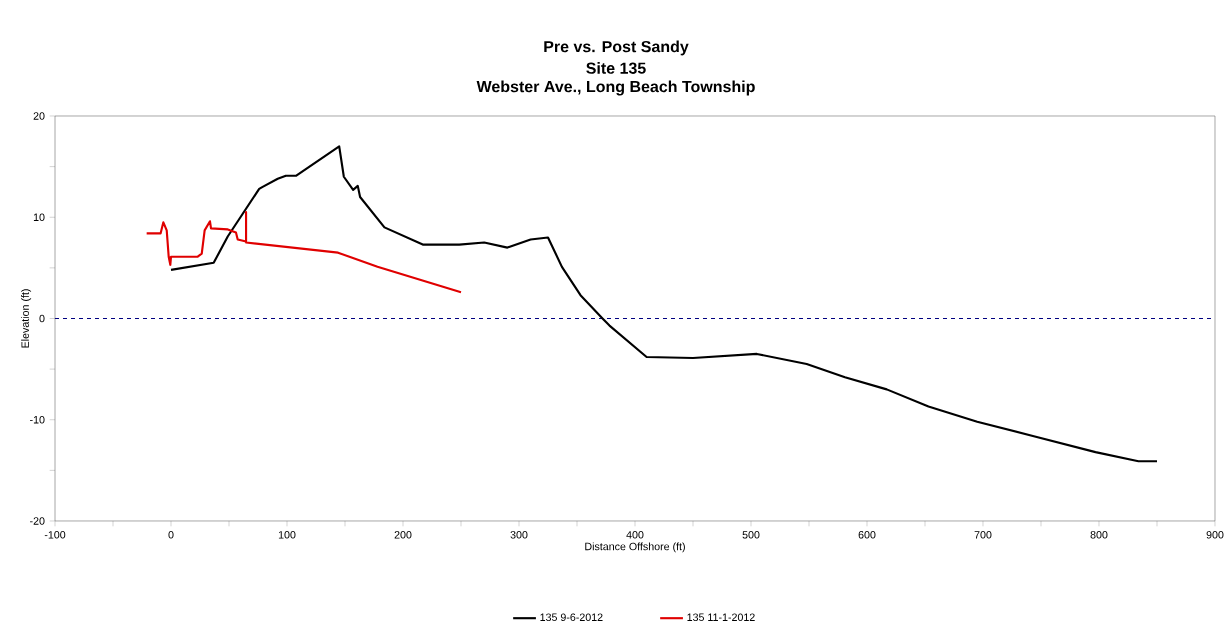 The width and height of the screenshot is (1231, 627). What do you see at coordinates (39, 217) in the screenshot?
I see `y-tick-label: 10` at bounding box center [39, 217].